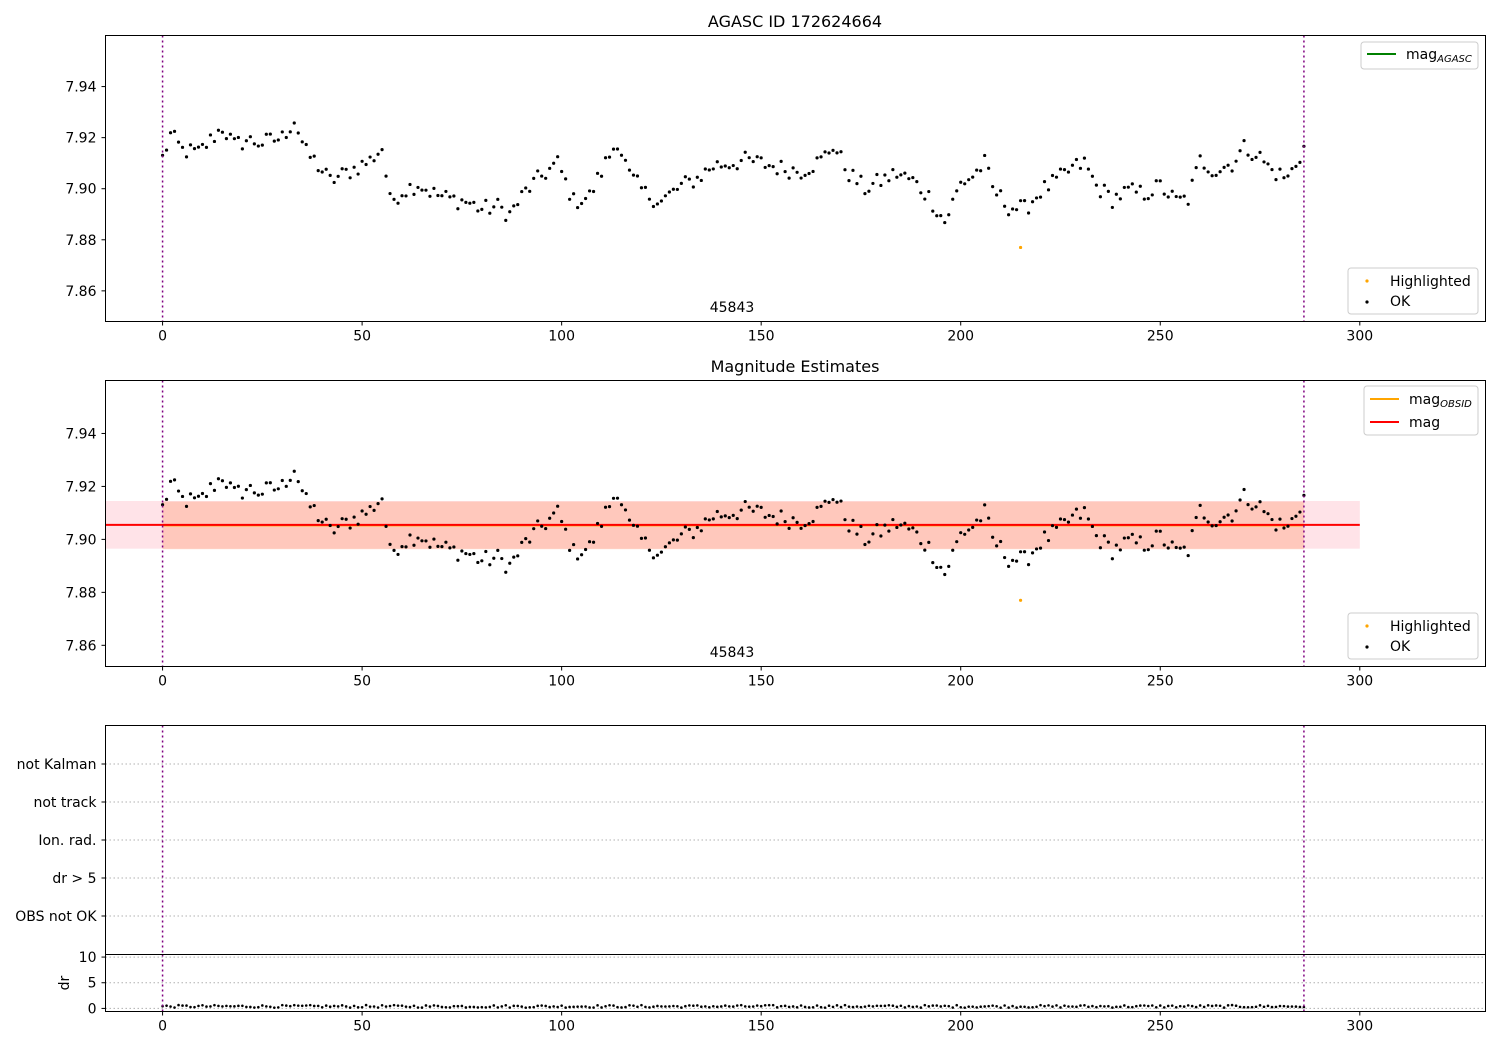  What do you see at coordinates (80, 292) in the screenshot?
I see `y-tick-label: 7.86` at bounding box center [80, 292].